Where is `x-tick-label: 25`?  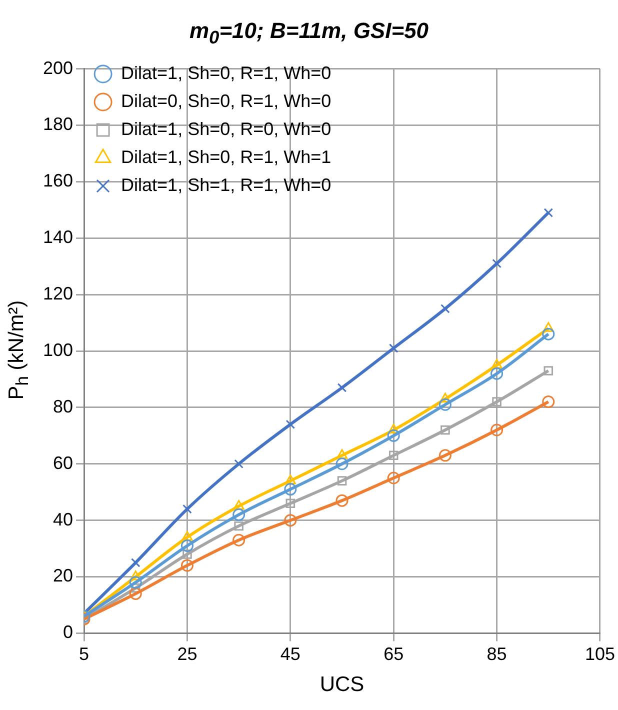
x-tick-label: 25 is located at coordinates (187, 654).